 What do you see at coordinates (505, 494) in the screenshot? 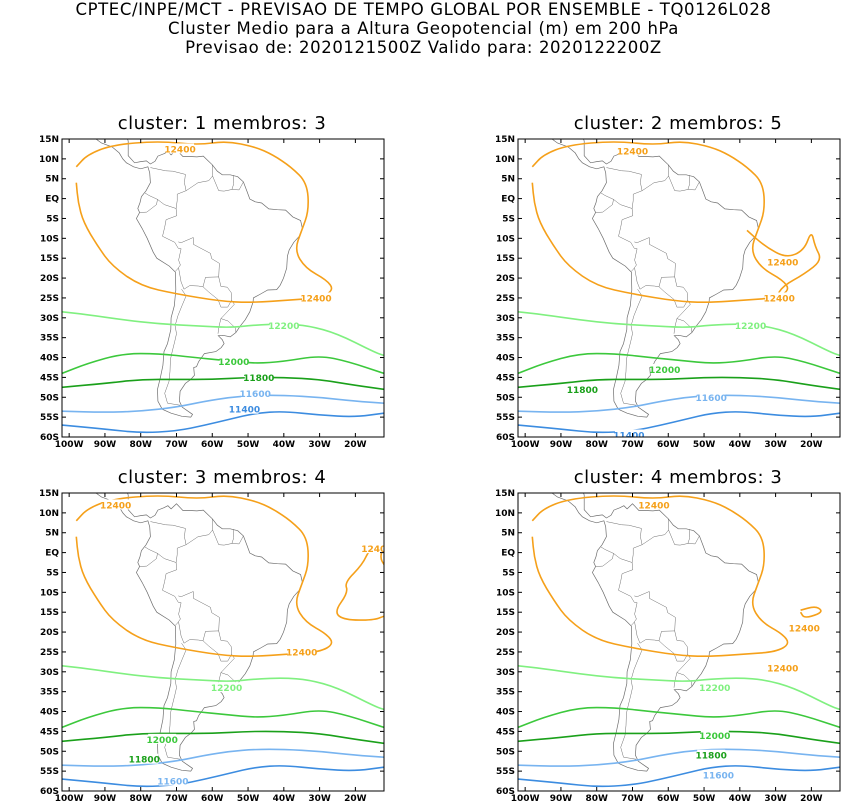
I see `lat-tick-label: 15N` at bounding box center [505, 494].